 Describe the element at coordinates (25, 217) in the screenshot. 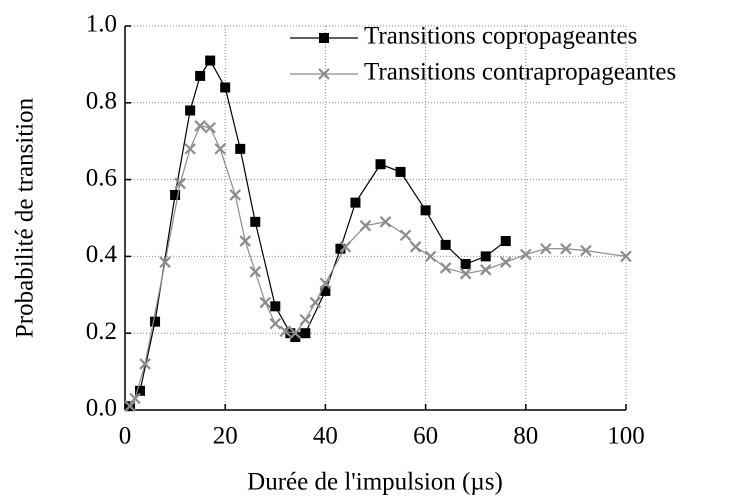

I see `y-axis-label: Probabilité de transition` at that location.